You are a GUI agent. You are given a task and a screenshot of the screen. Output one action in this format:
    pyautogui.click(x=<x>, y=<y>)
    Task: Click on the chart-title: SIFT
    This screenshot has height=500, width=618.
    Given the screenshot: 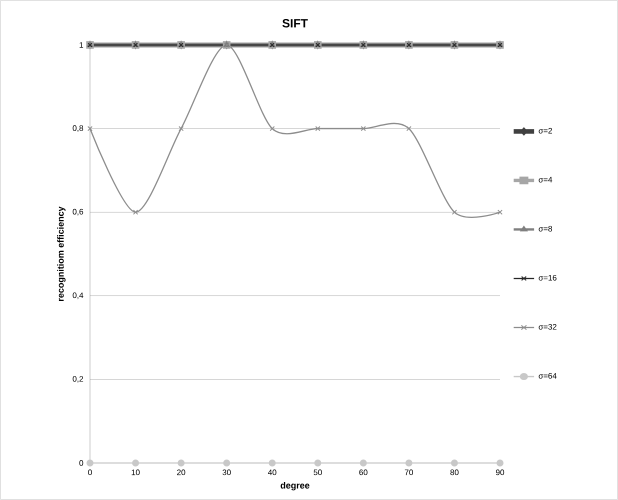 What is the action you would take?
    pyautogui.click(x=295, y=23)
    